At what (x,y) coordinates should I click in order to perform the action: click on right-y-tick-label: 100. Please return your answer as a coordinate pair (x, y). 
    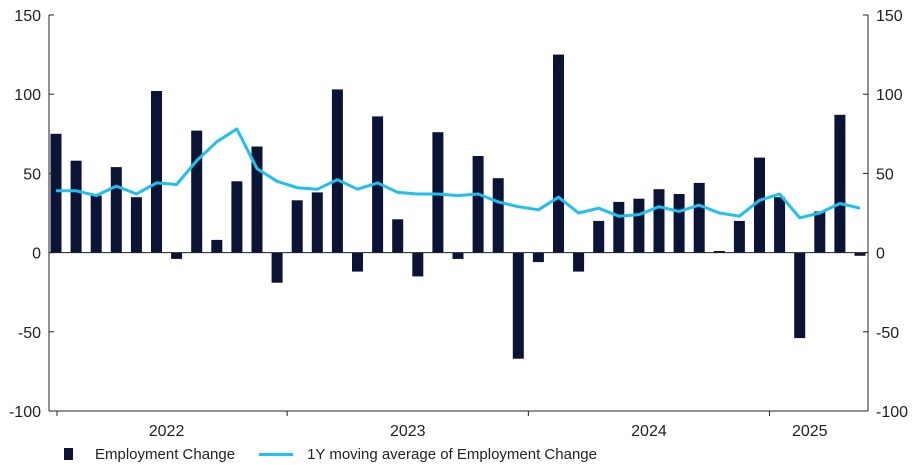
    Looking at the image, I should click on (889, 95).